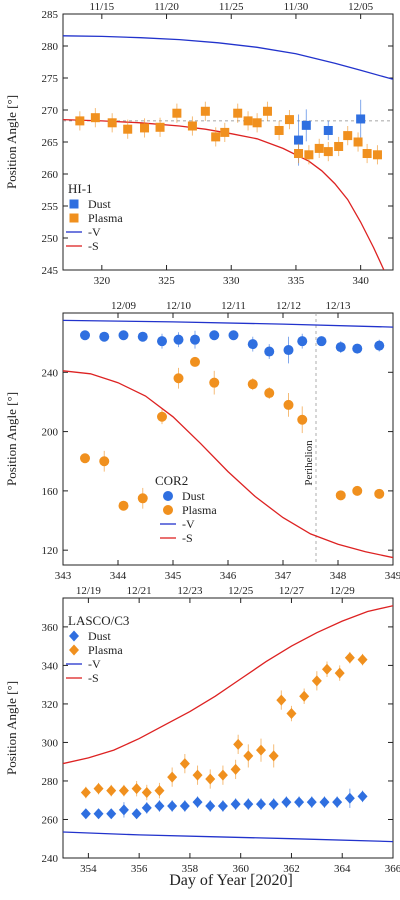 The width and height of the screenshot is (400, 900). What do you see at coordinates (105, 650) in the screenshot?
I see `legend-label: Plasma` at bounding box center [105, 650].